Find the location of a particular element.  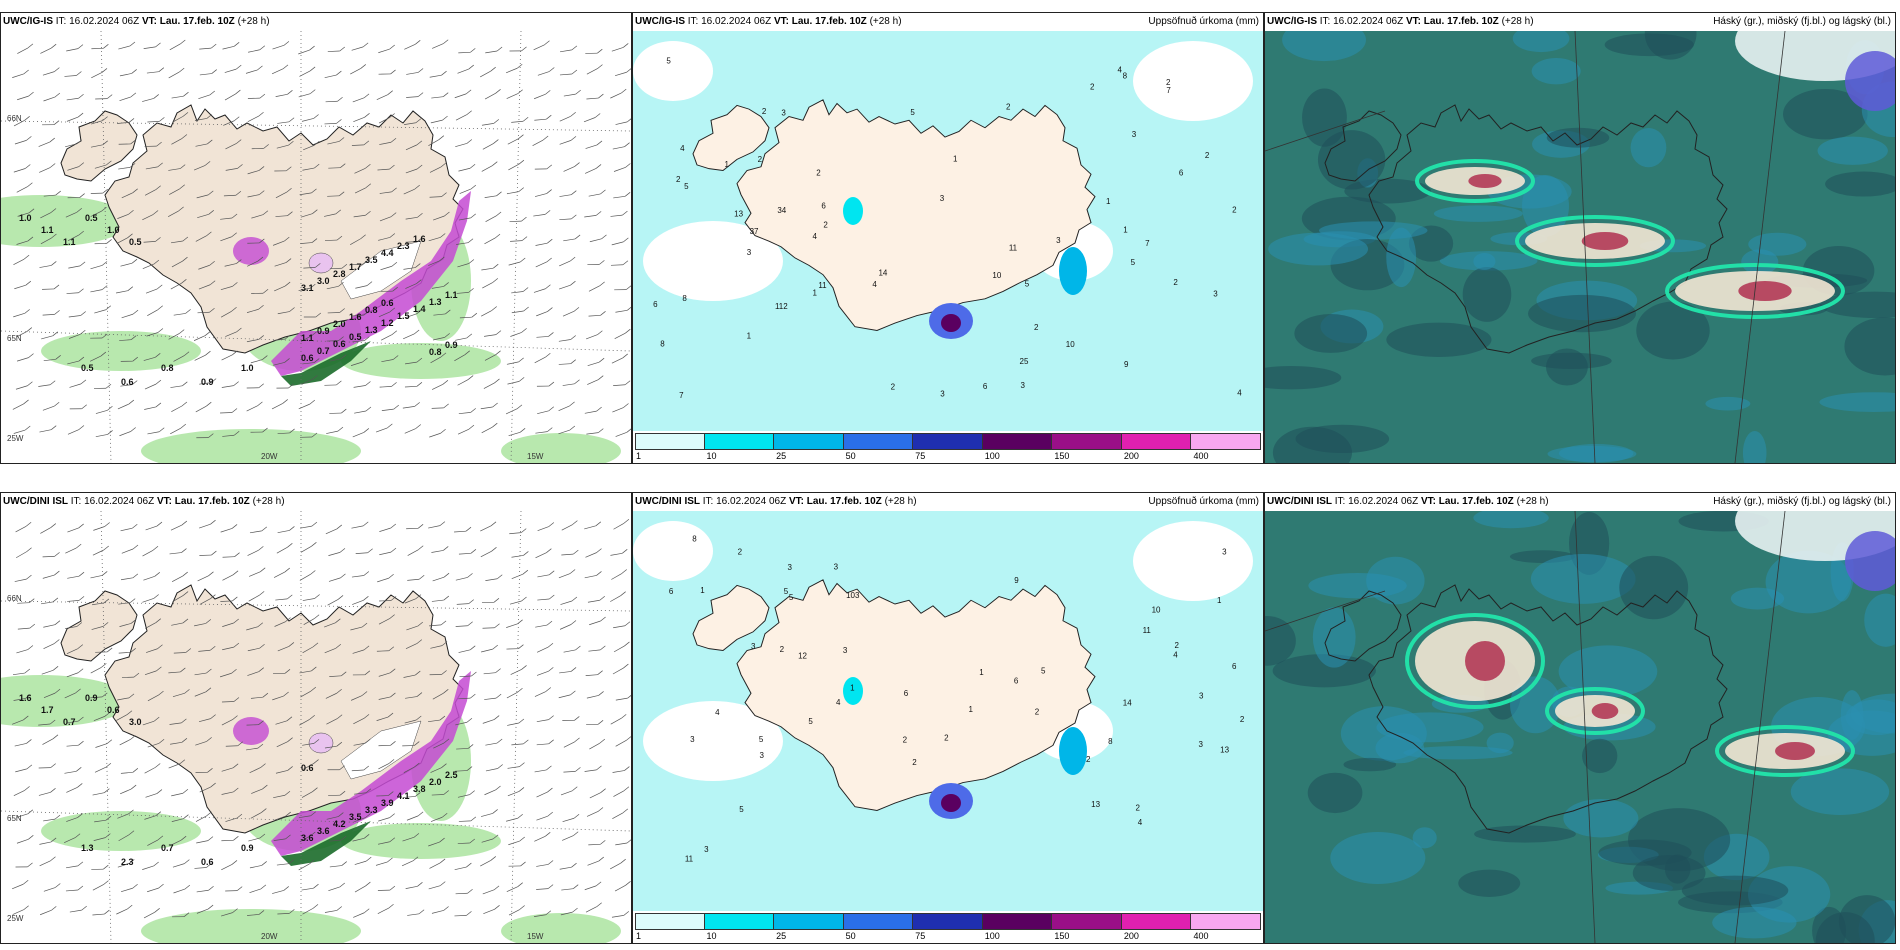

grid-label: 66N is located at coordinates (14, 118).